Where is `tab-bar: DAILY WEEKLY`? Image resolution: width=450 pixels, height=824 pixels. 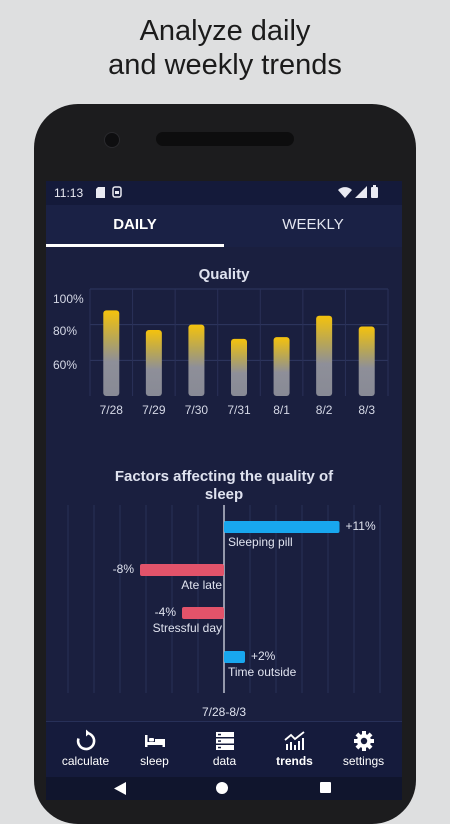
tab-bar: DAILY WEEKLY is located at coordinates (224, 226).